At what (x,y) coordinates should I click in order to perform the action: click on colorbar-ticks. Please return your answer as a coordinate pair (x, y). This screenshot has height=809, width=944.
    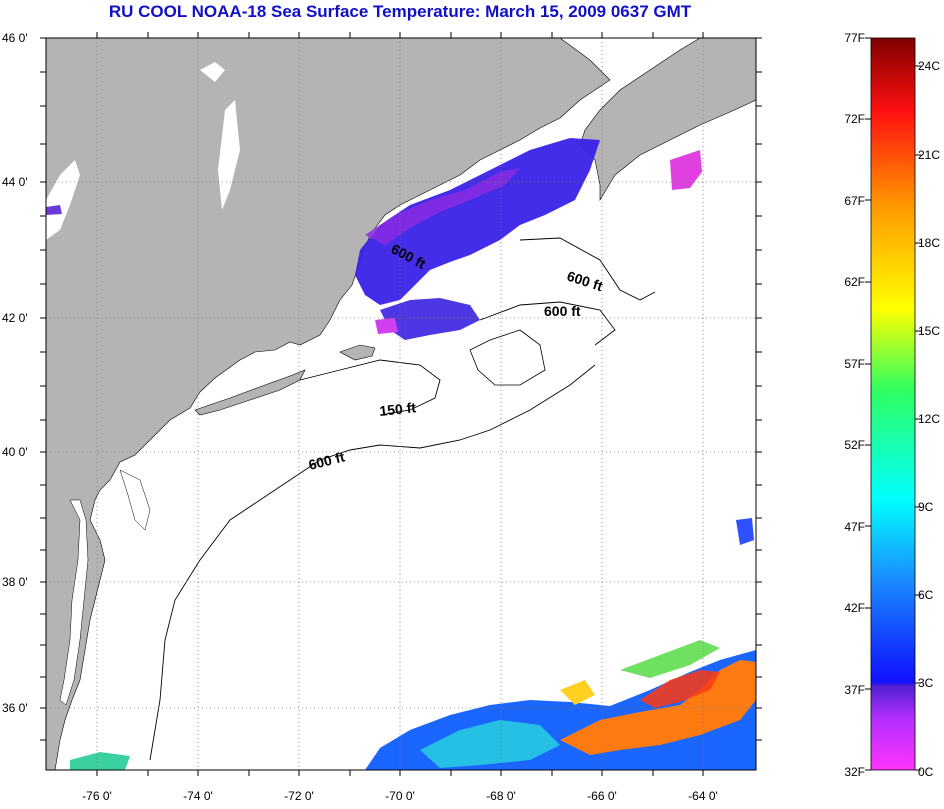
    Looking at the image, I should click on (893, 404).